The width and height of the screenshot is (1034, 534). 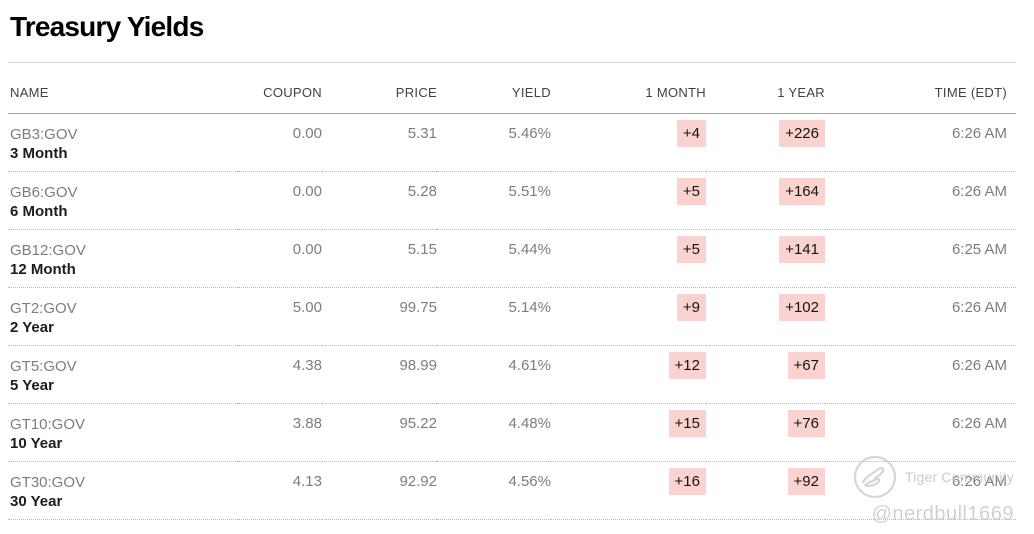 What do you see at coordinates (44, 134) in the screenshot?
I see `security-ticker: GB3:GOV` at bounding box center [44, 134].